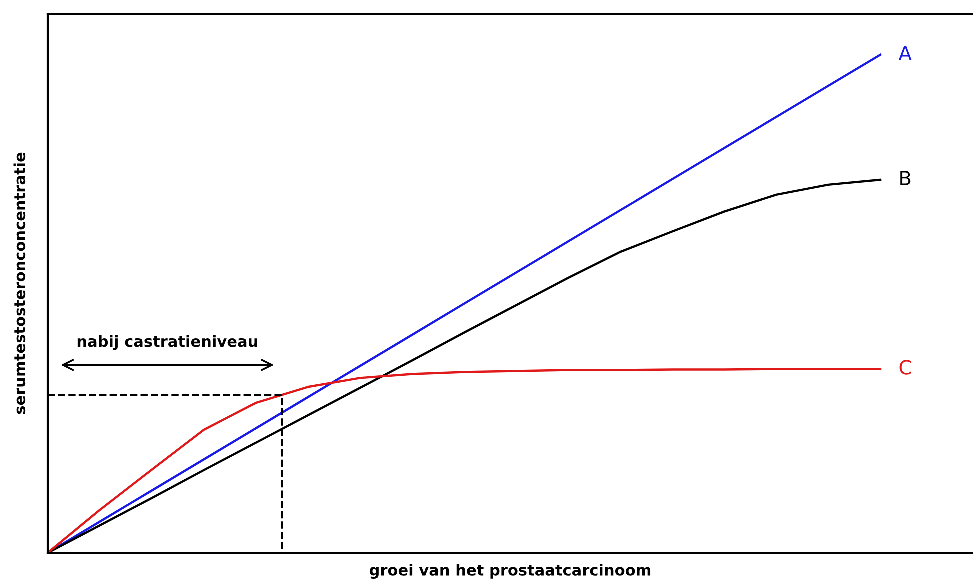 Image resolution: width=973 pixels, height=588 pixels. I want to click on series-label: A, so click(905, 53).